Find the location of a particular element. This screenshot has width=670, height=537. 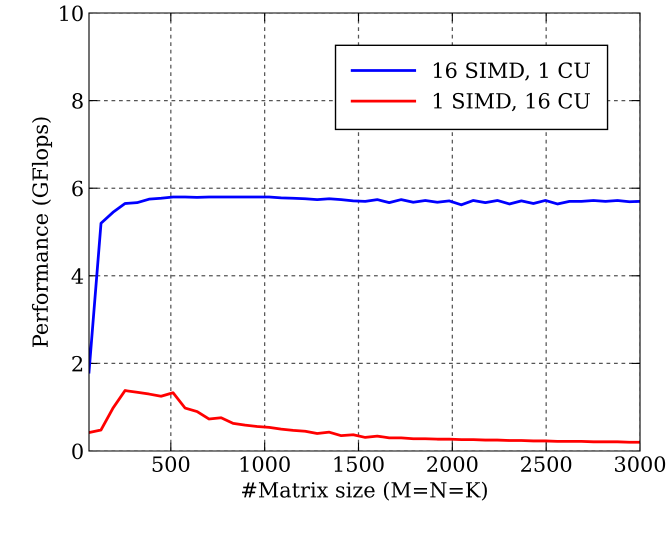

y-tick-label: 8 is located at coordinates (77, 101).